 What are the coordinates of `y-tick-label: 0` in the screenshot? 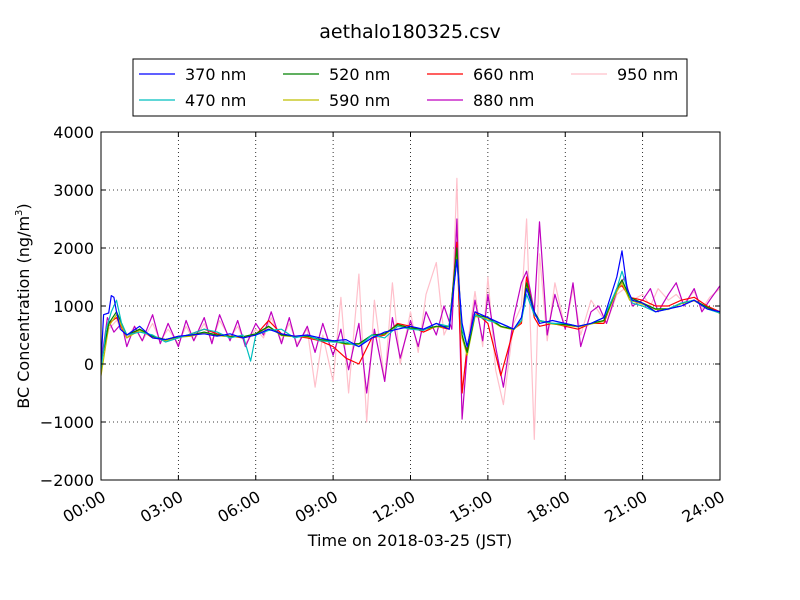 It's located at (89, 364).